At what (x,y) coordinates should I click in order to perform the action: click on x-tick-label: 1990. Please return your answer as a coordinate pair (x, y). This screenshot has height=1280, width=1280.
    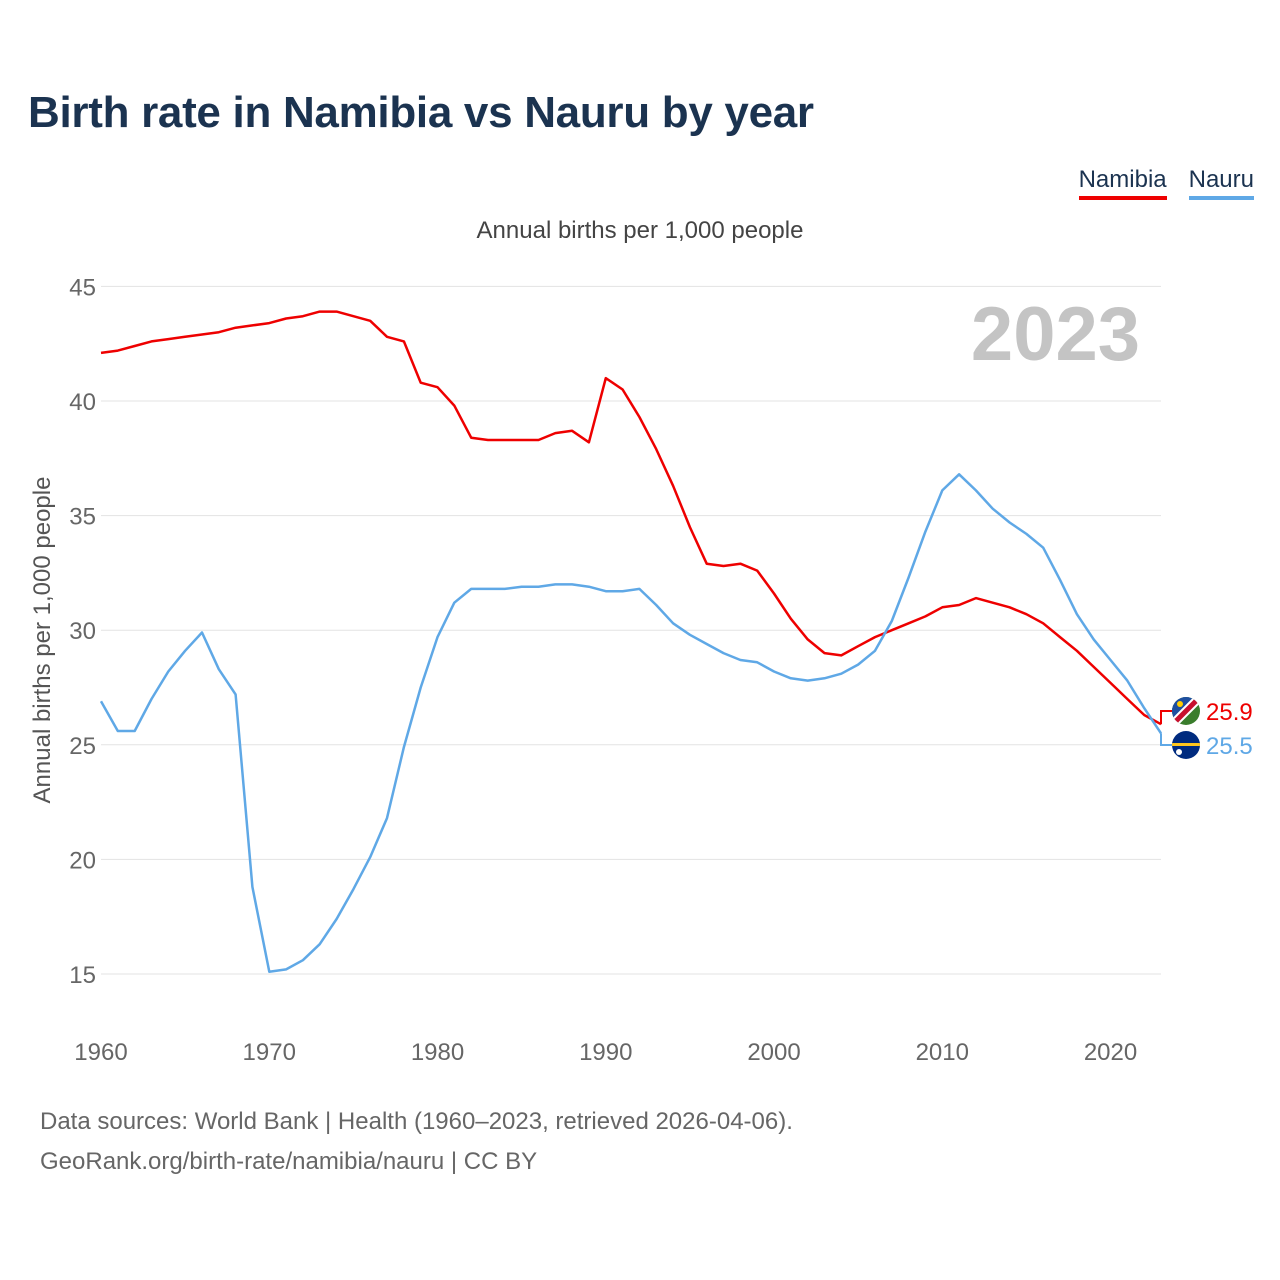
    Looking at the image, I should click on (605, 1052).